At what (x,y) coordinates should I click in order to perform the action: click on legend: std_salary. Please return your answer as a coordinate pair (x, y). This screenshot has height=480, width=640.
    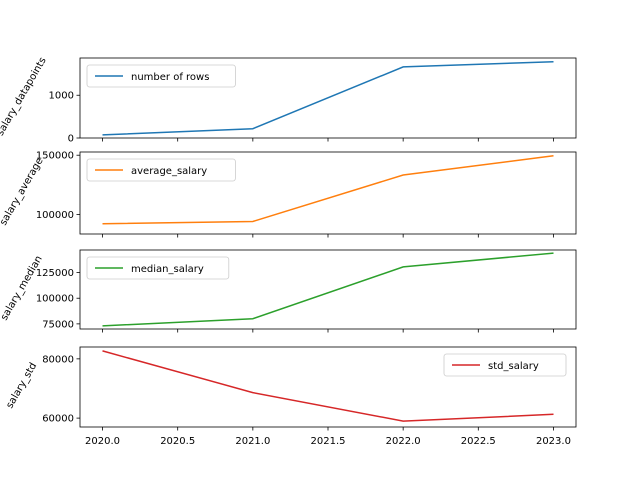
    Looking at the image, I should click on (505, 365).